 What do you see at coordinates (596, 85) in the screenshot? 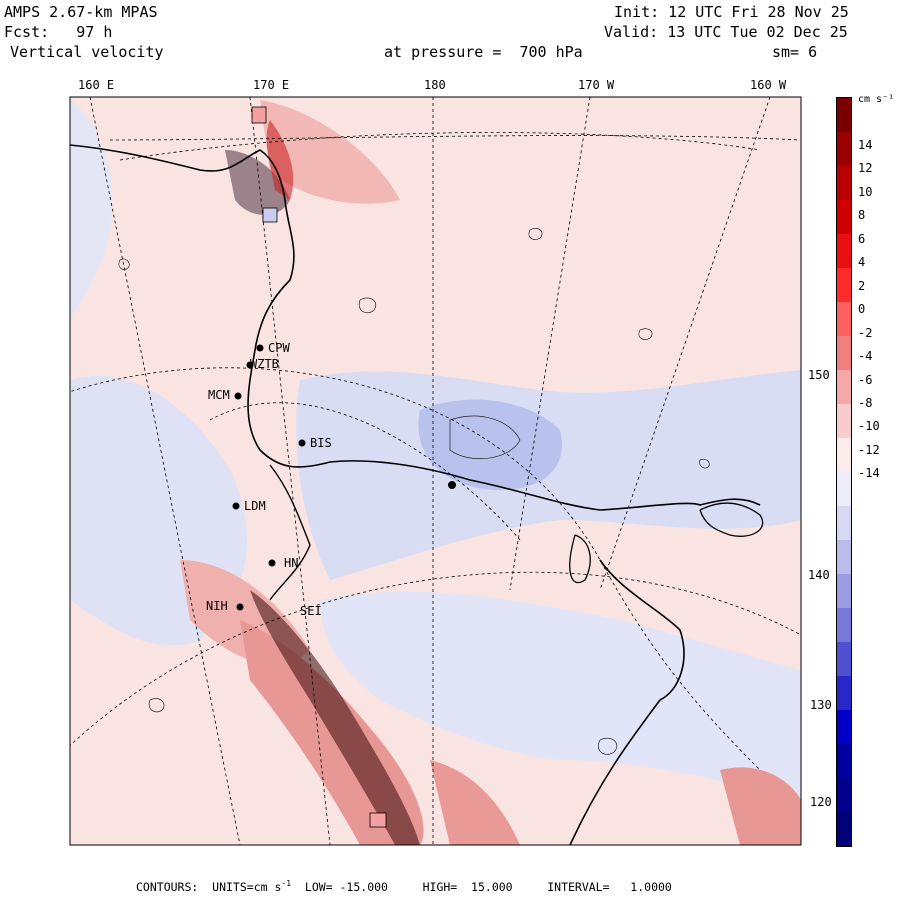
I see `lon-label-170w: 170 W` at bounding box center [596, 85].